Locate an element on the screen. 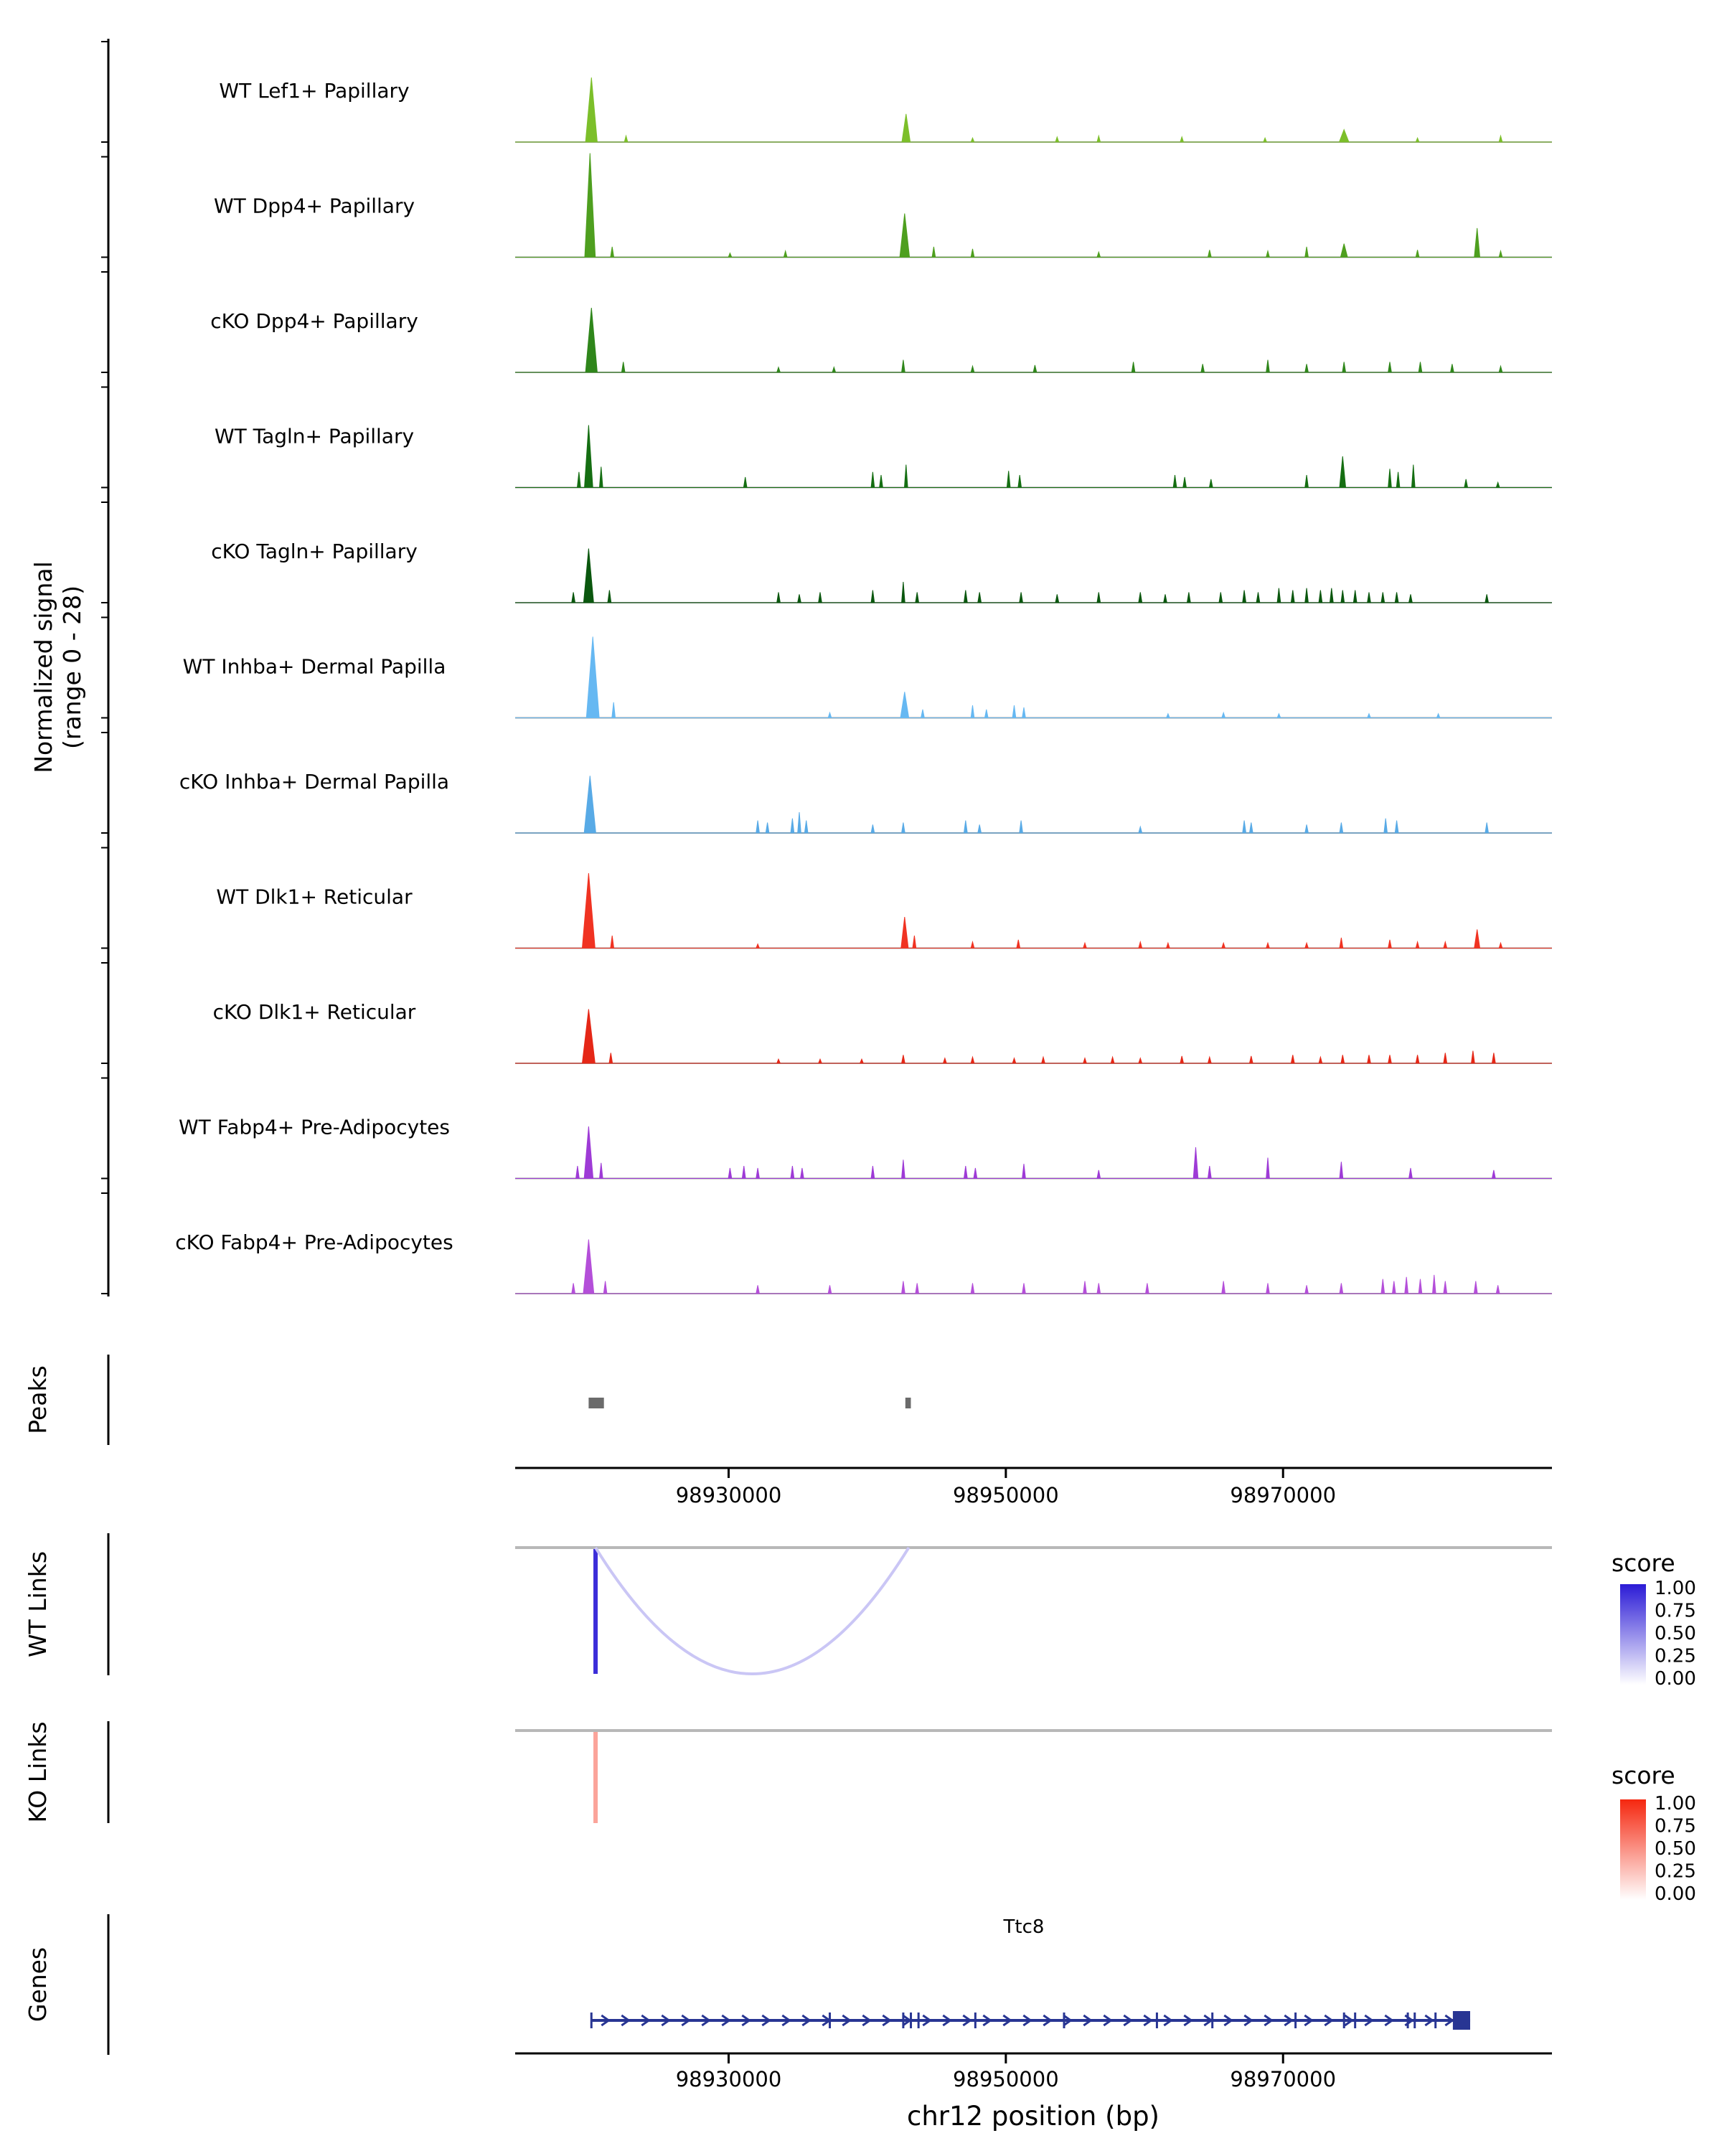  track-label: cKO Tagln+ Papillary is located at coordinates (315, 551).